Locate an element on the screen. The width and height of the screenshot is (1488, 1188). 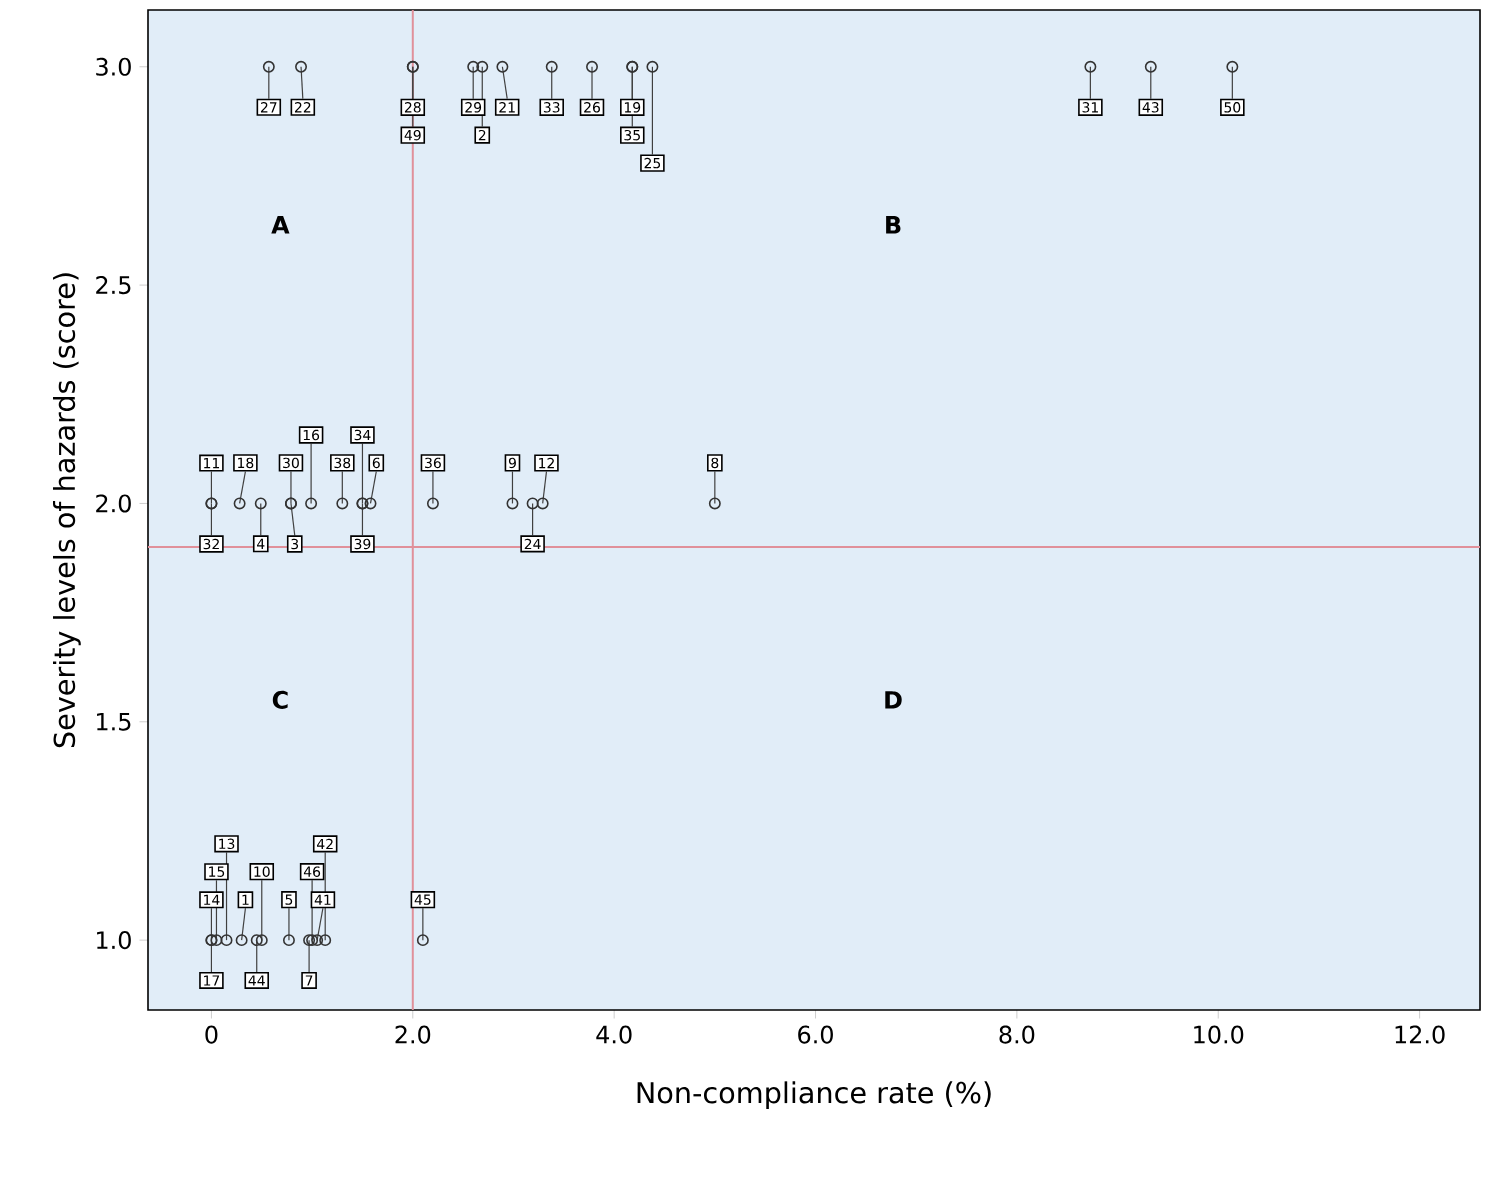
x-axis-title: Non-compliance rate (%) is located at coordinates (814, 1095).